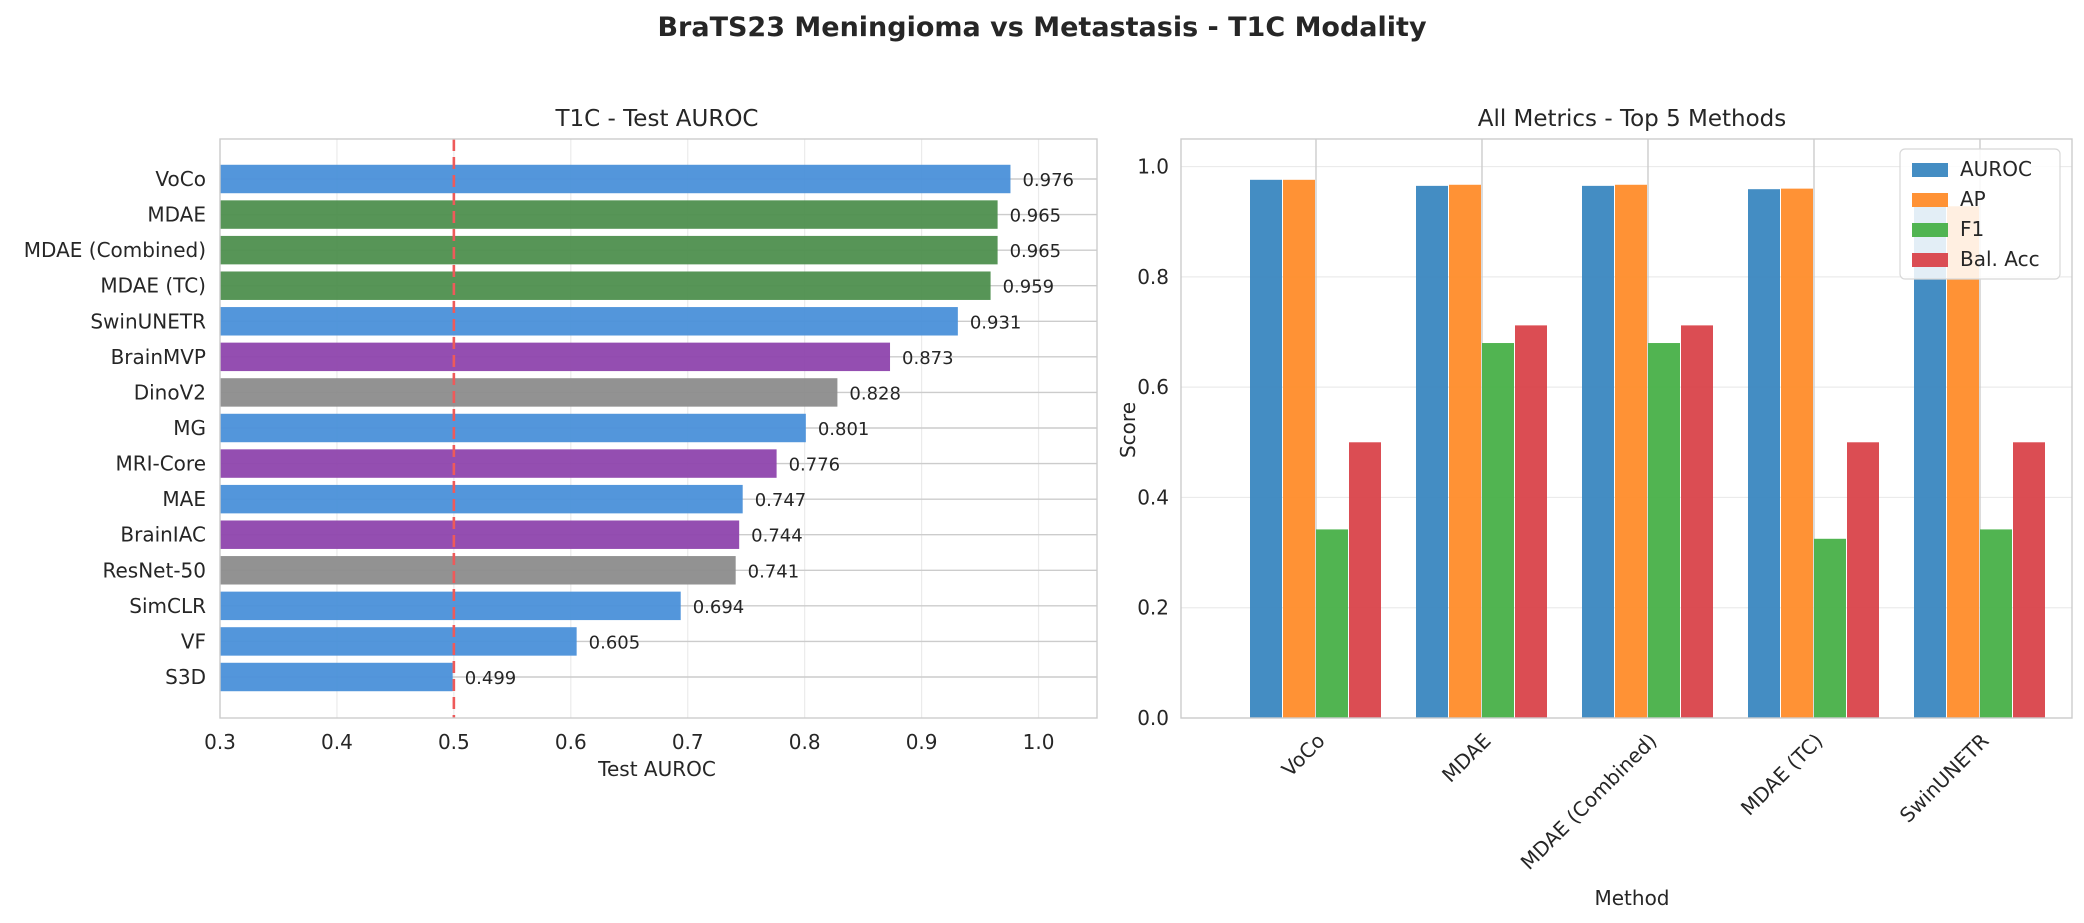  I want to click on auroc-y-tick-label: BrainMVP, so click(158, 357).